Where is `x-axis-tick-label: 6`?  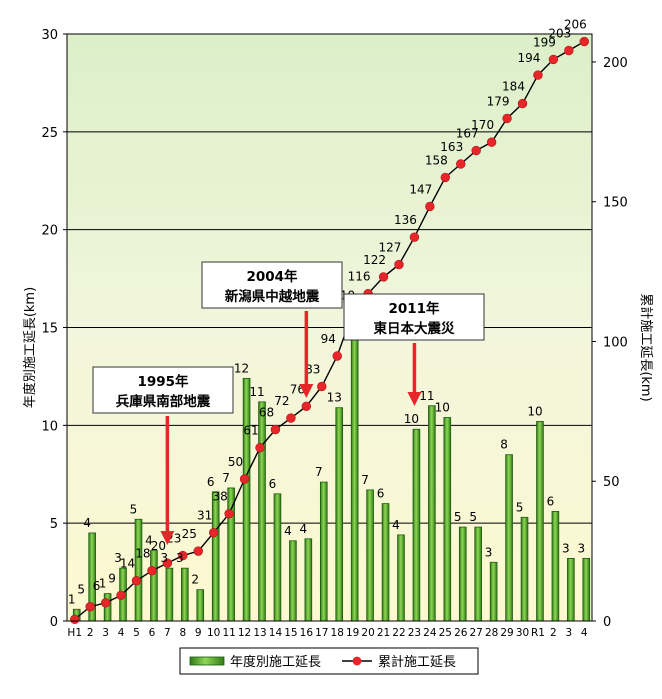 x-axis-tick-label: 6 is located at coordinates (152, 633).